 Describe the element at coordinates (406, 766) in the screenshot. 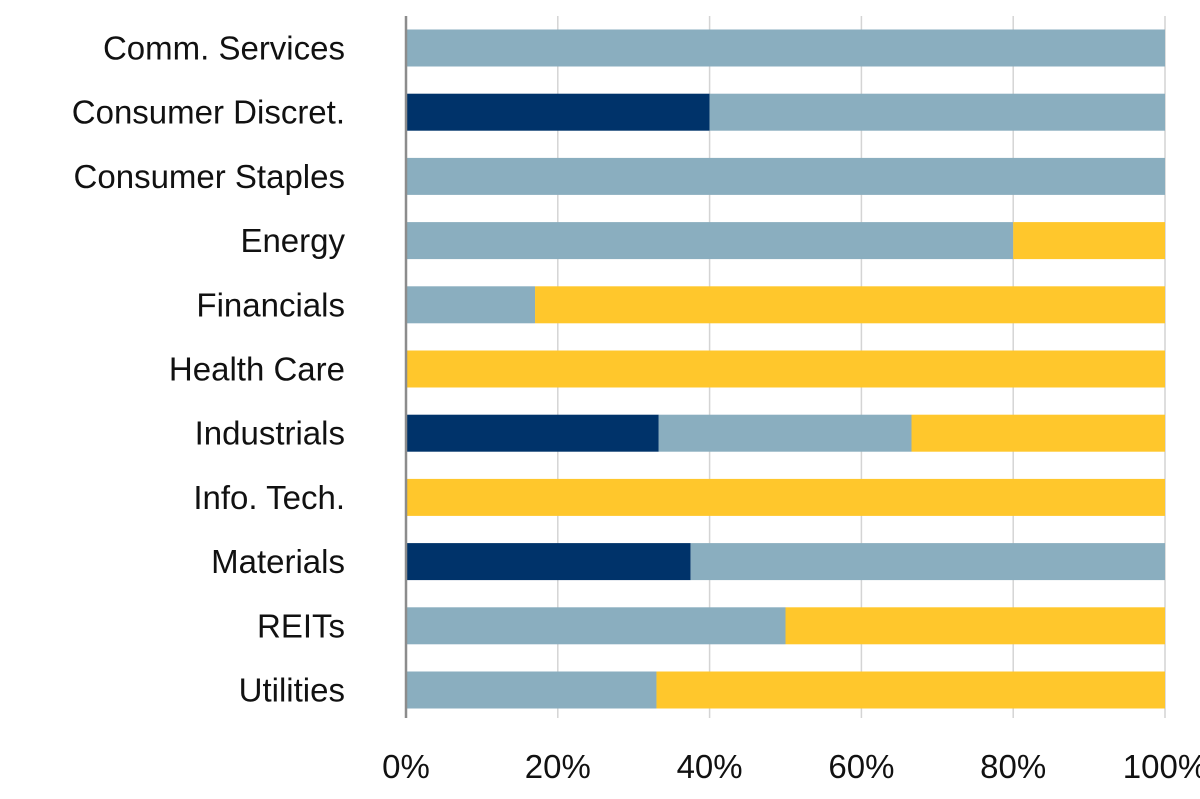

I see `x-tick-label: 0%` at that location.